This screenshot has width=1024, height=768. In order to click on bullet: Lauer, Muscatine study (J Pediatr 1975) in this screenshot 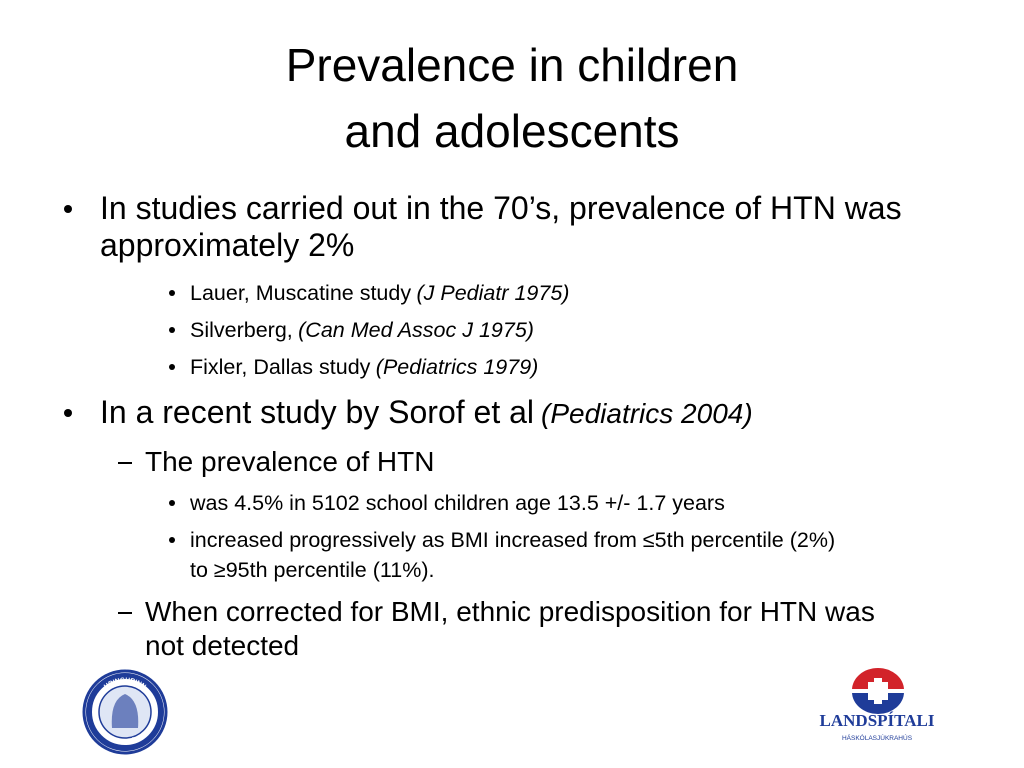, I will do `click(512, 293)`.